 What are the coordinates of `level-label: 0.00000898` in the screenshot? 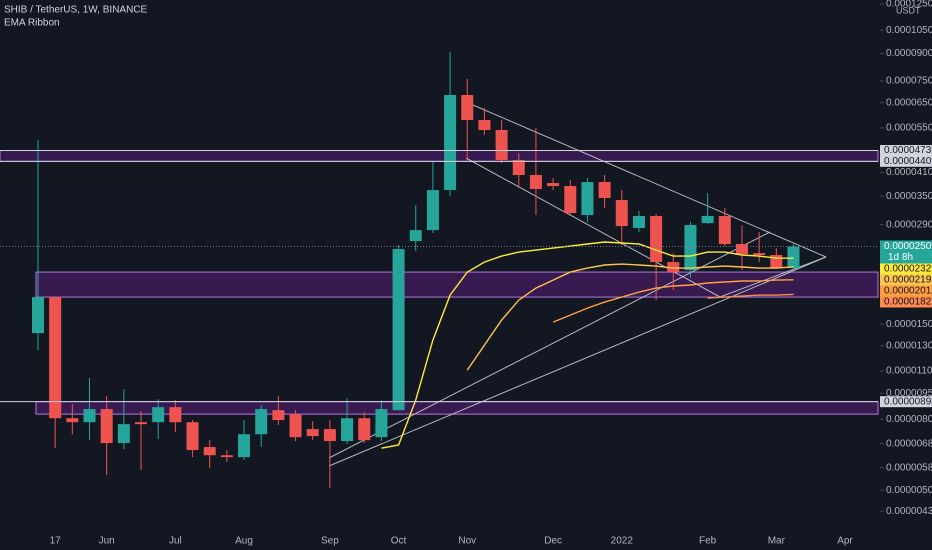 It's located at (908, 401).